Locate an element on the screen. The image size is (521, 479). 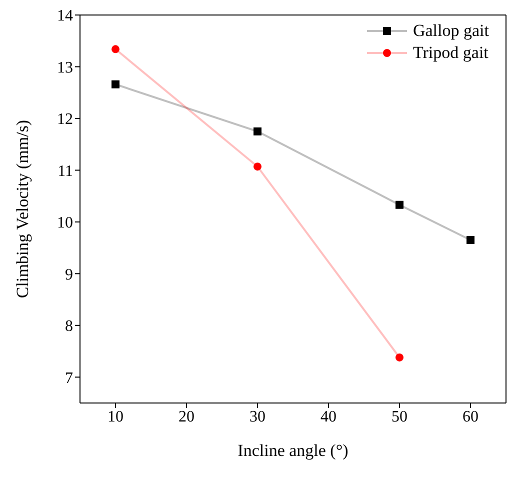
y-tick-label: 11 is located at coordinates (65, 171).